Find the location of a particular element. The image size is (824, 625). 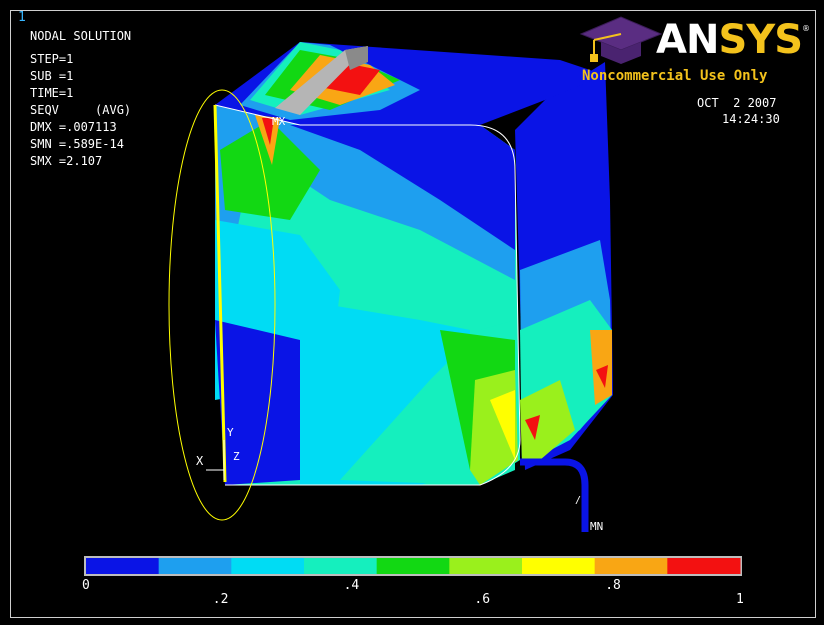

step-value: STEP=1 is located at coordinates (52, 59).